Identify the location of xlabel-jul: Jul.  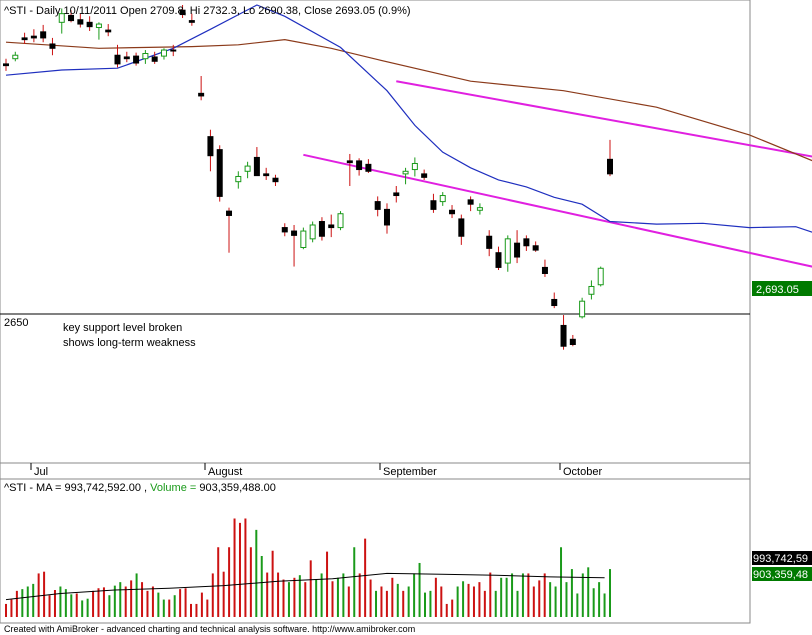
(41, 472).